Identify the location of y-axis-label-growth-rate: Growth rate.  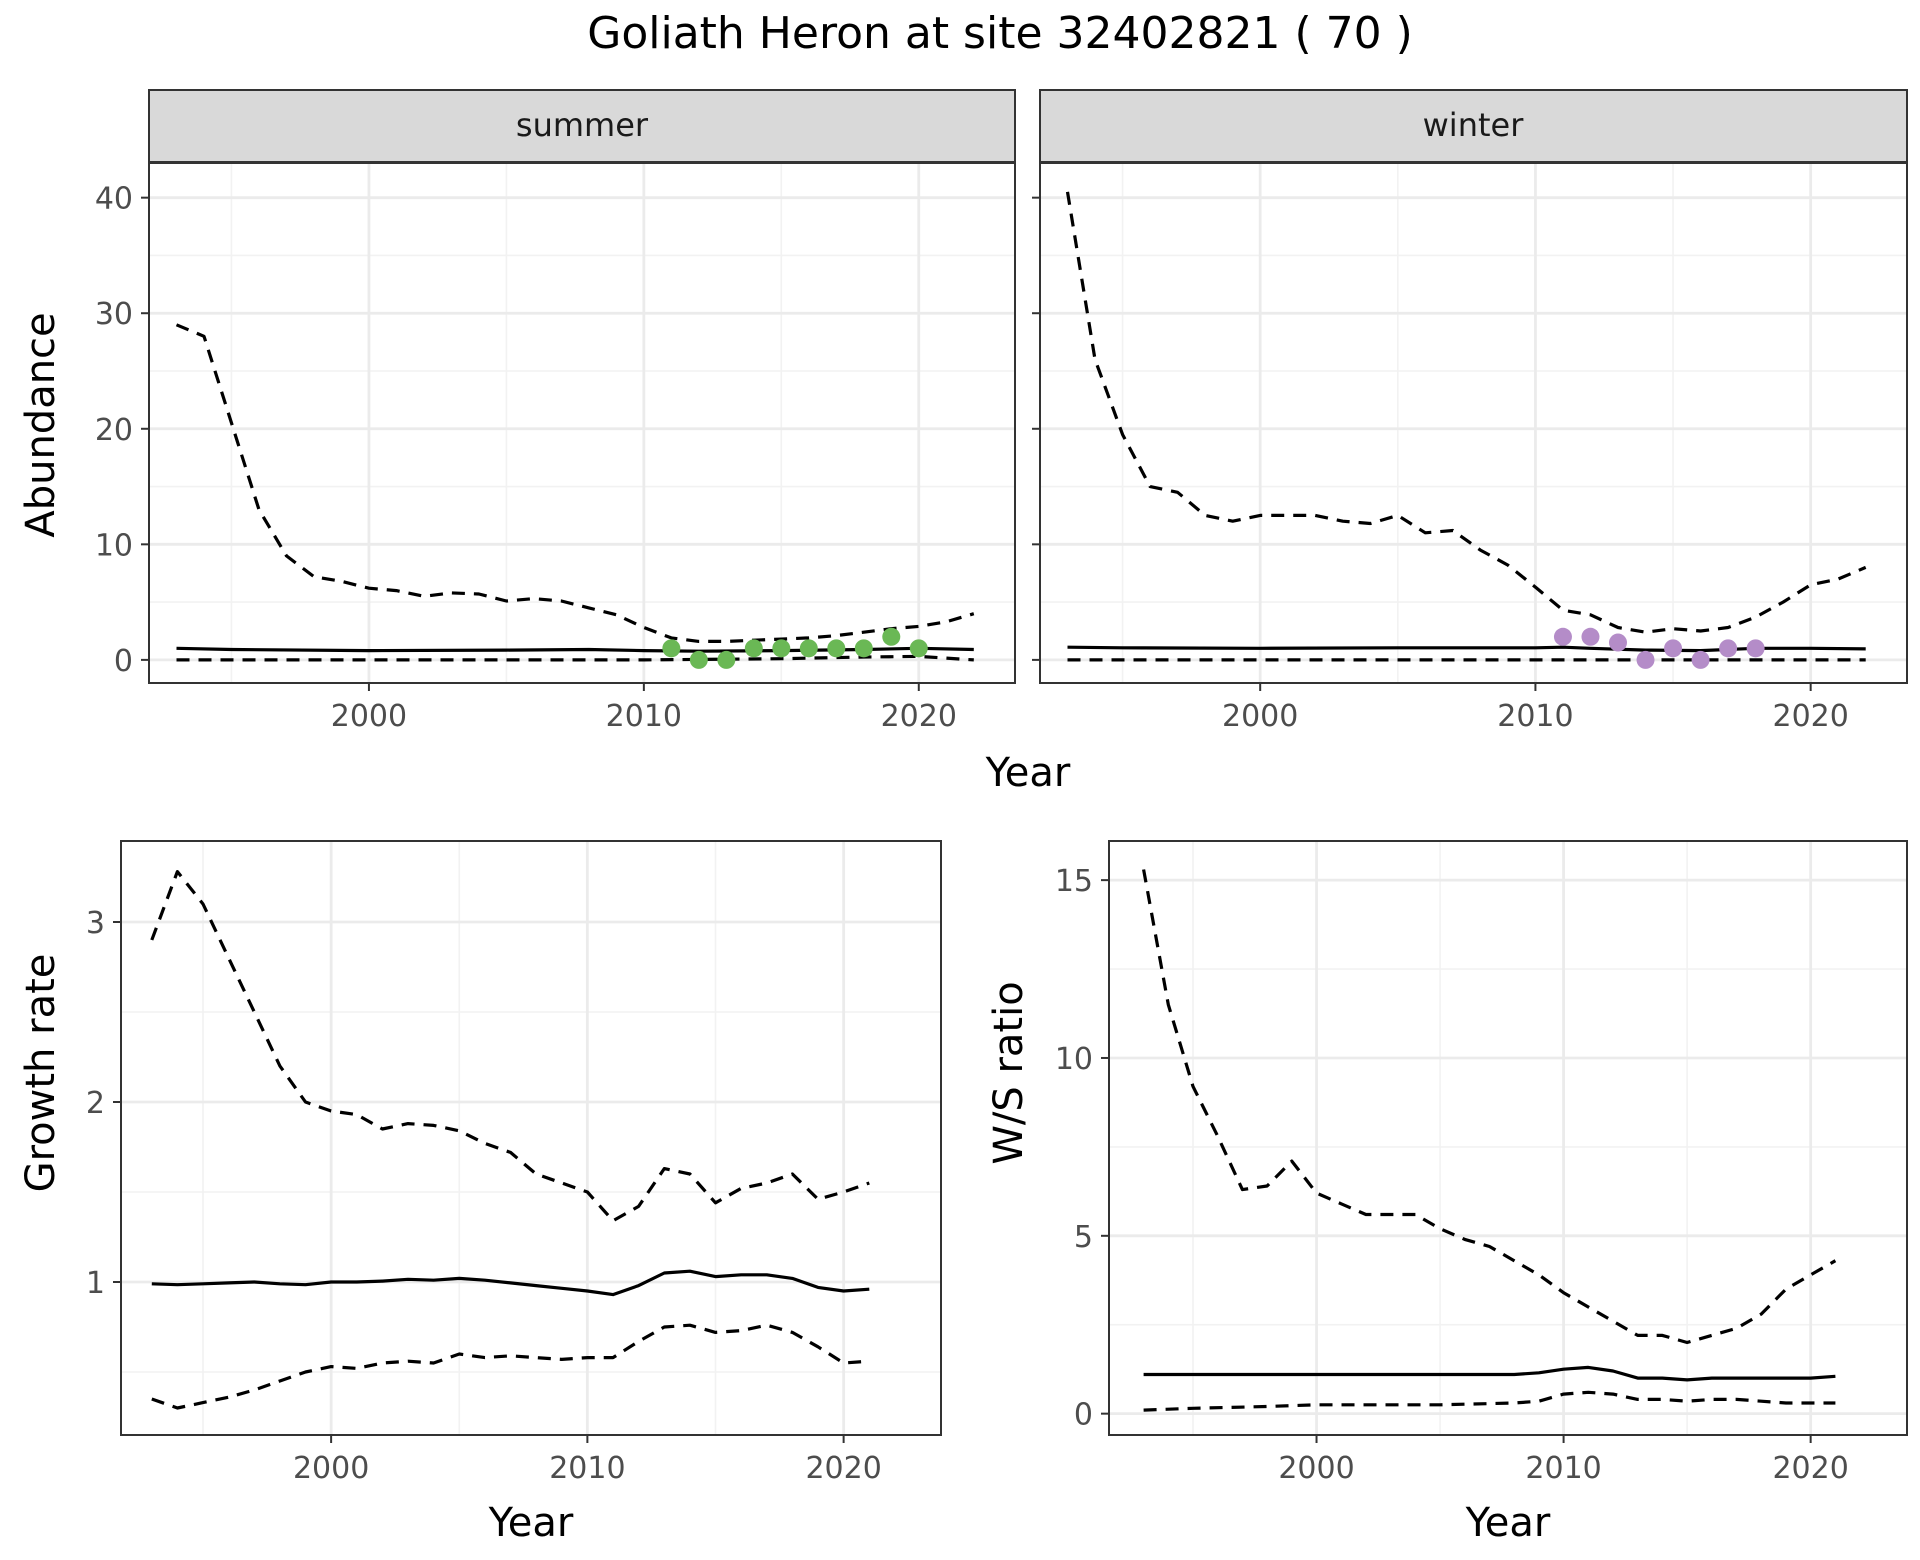
(41, 1073).